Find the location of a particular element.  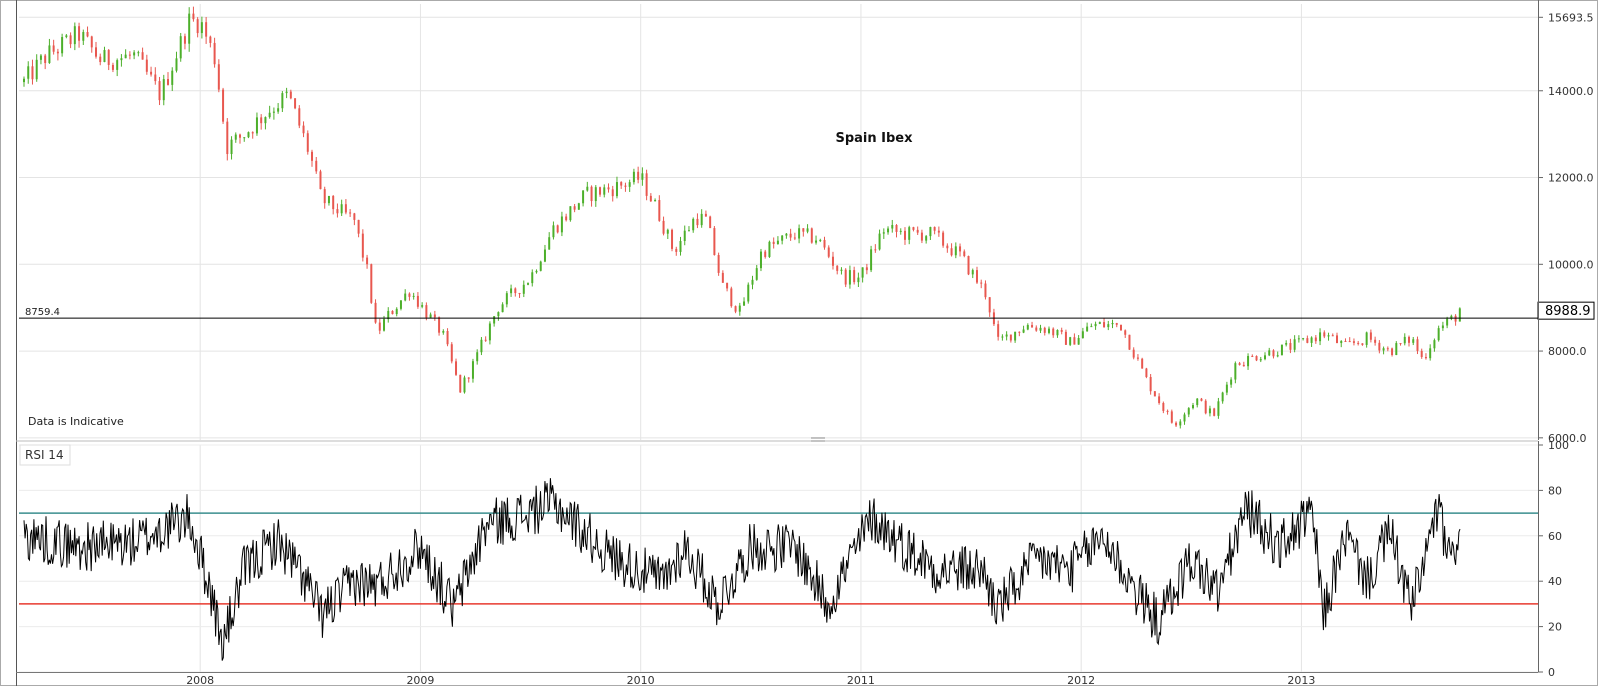

price-y-axis: 15693.5 14000.0 12000.0 10000.0 8000.0 6000.0 is located at coordinates (1566, 228).